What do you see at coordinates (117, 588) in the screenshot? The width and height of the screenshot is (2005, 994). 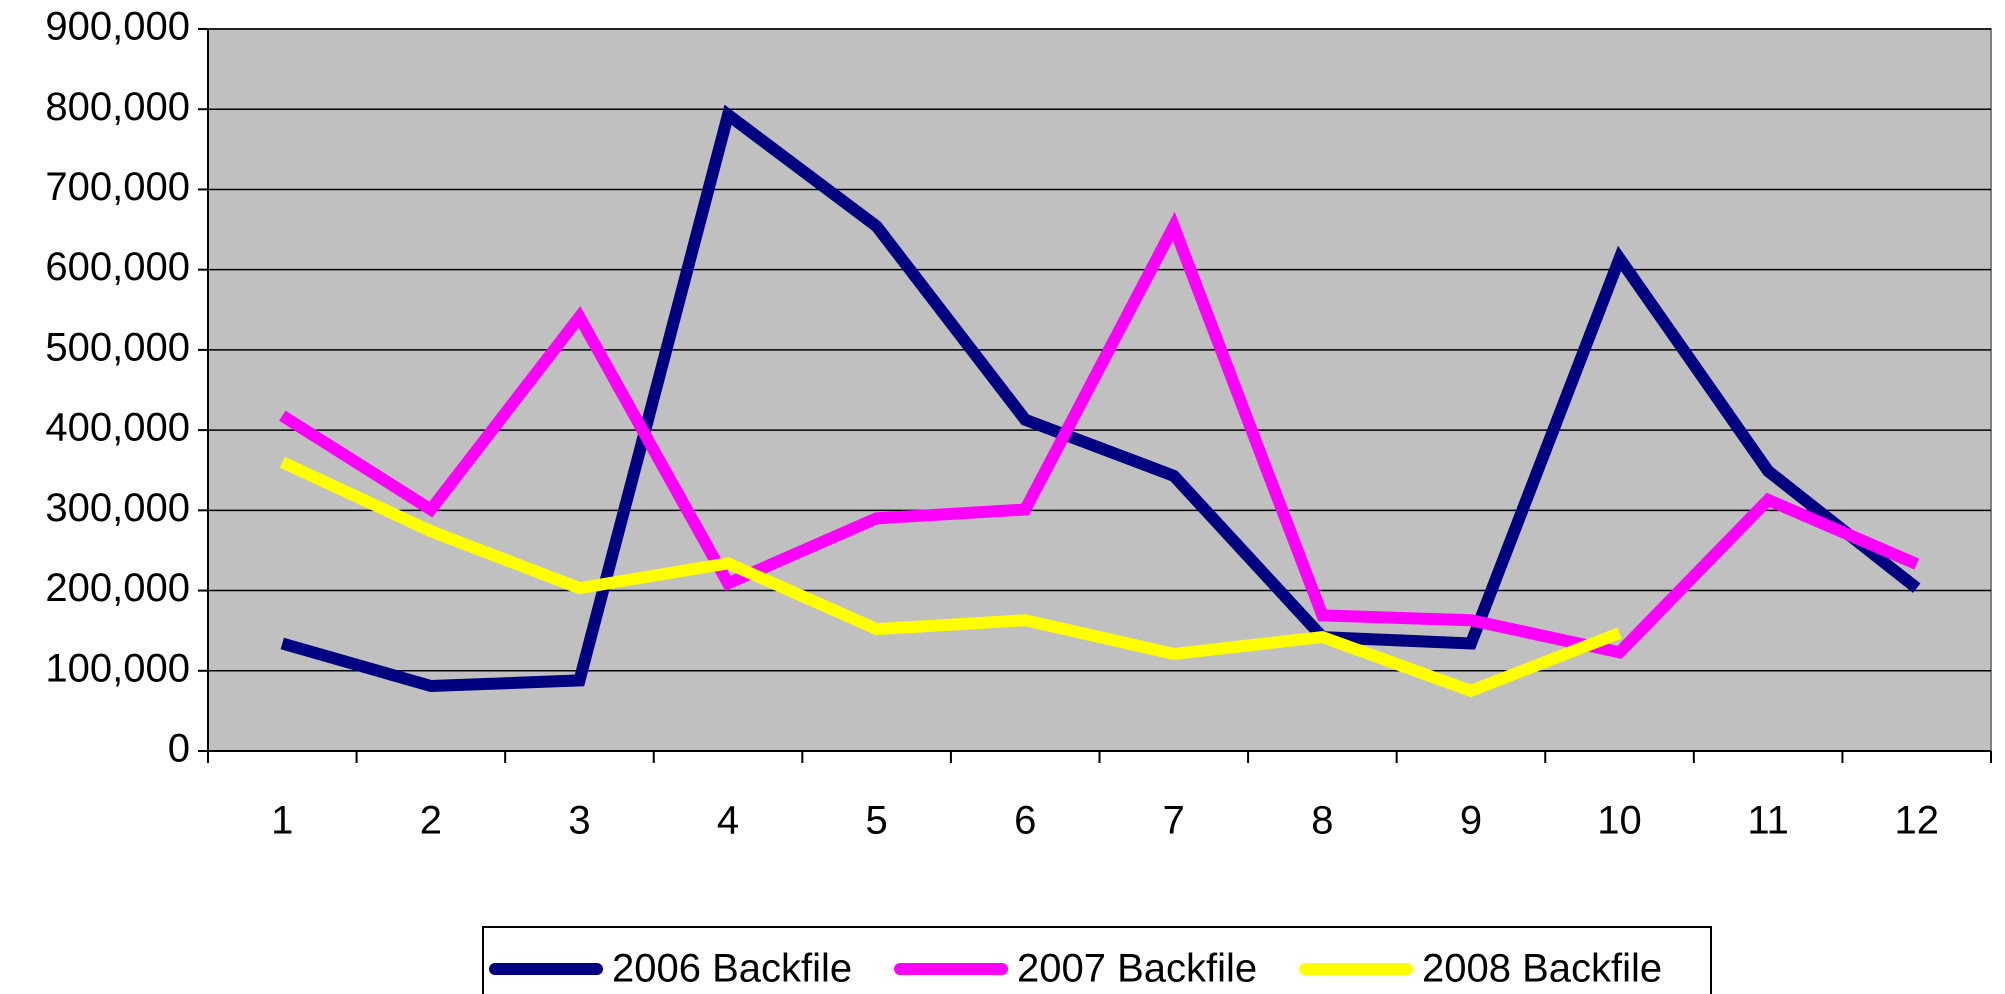 I see `y-tick-label: 200,000` at bounding box center [117, 588].